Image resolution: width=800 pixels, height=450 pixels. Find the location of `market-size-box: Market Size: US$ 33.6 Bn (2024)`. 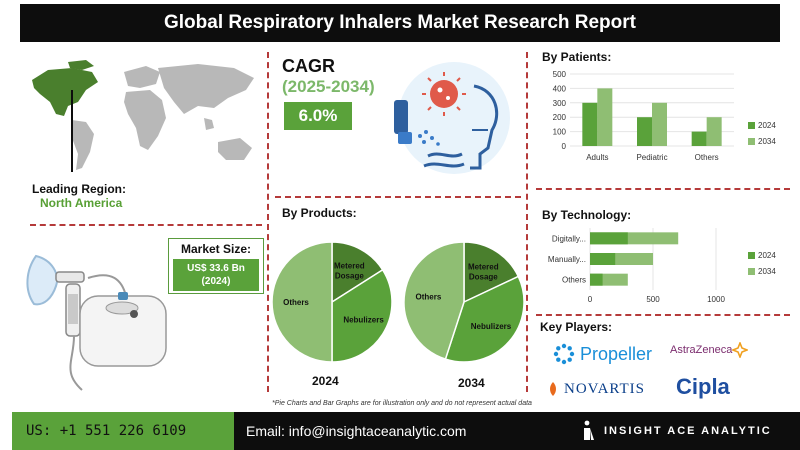

market-size-box: Market Size: US$ 33.6 Bn (2024) is located at coordinates (216, 266).